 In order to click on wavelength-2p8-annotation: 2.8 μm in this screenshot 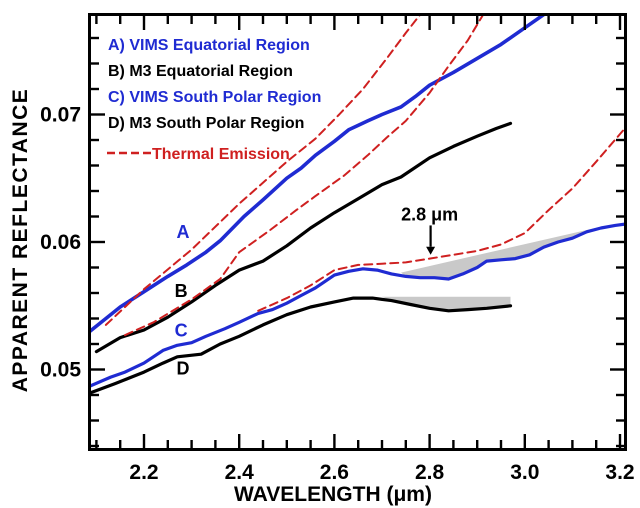, I will do `click(429, 229)`.